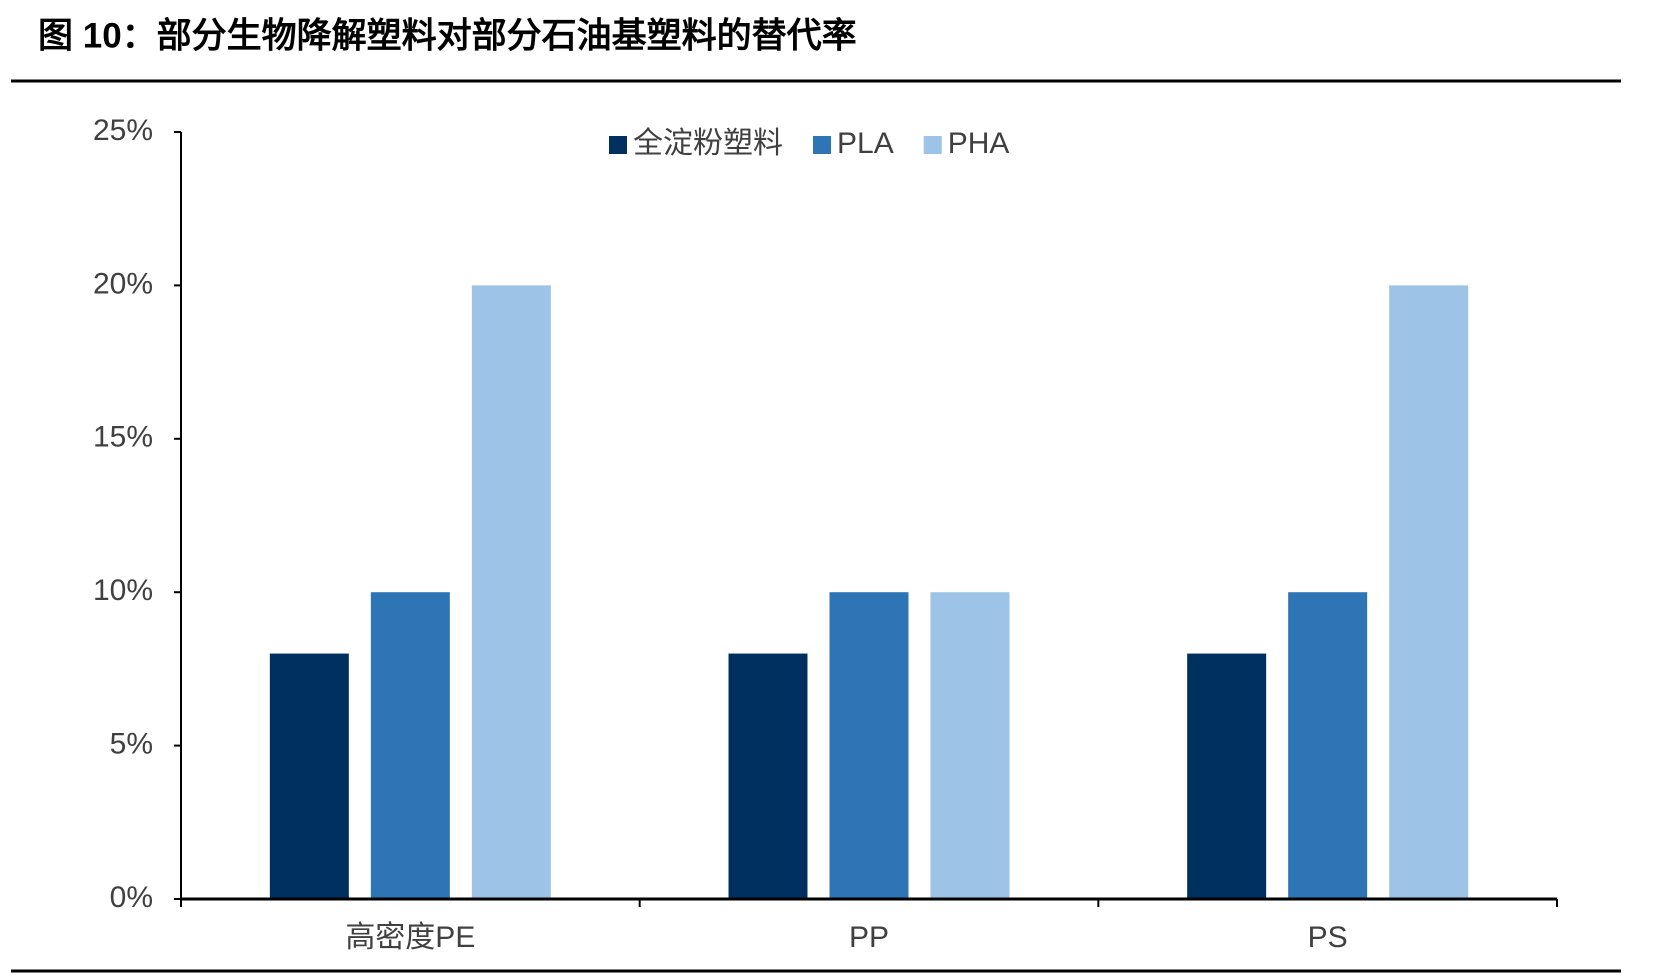 The height and width of the screenshot is (976, 1654). I want to click on y-tick-label: 0%, so click(131, 897).